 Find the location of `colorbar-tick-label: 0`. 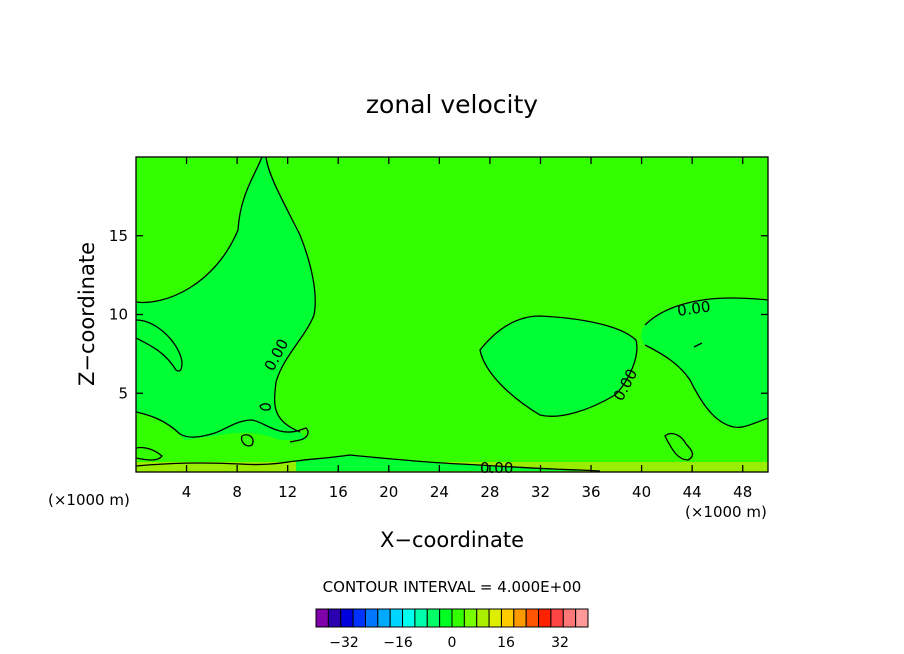

colorbar-tick-label: 0 is located at coordinates (452, 643).